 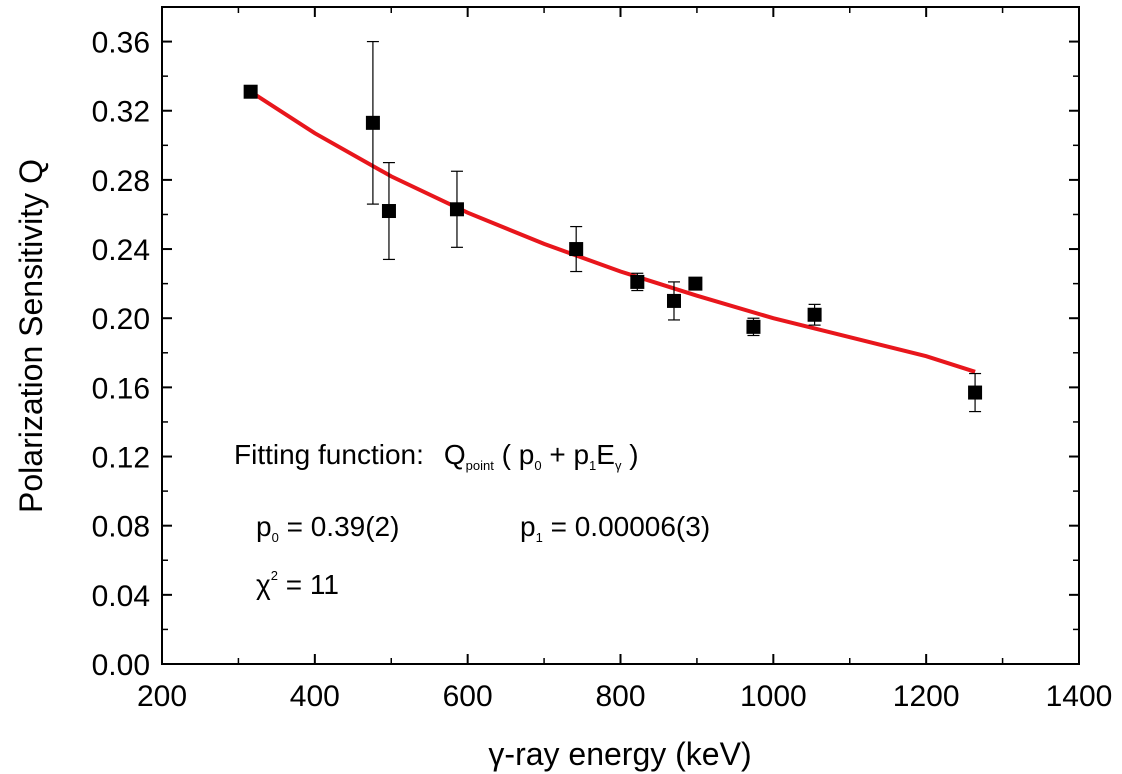 What do you see at coordinates (468, 696) in the screenshot?
I see `x-tick-label: 600` at bounding box center [468, 696].